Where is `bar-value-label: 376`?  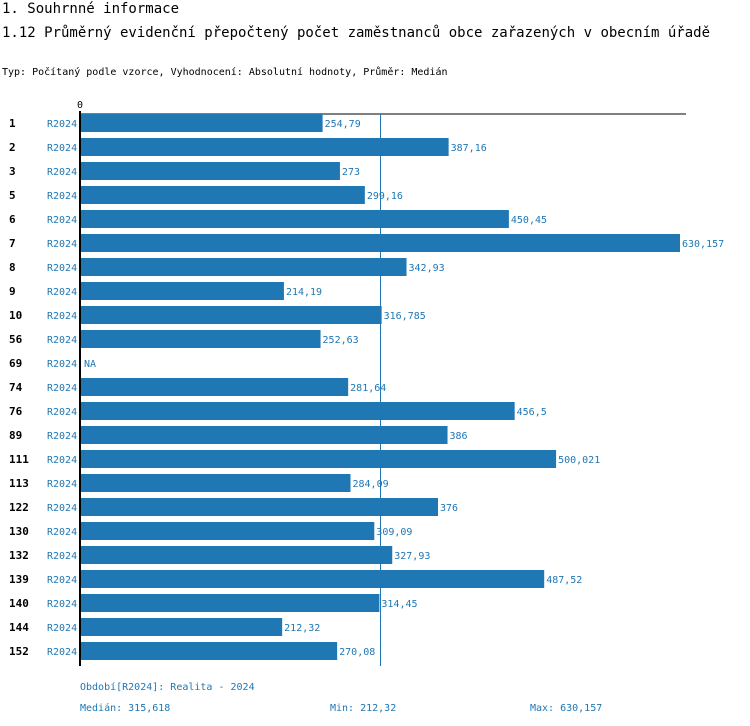
bar-value-label: 376 is located at coordinates (449, 508).